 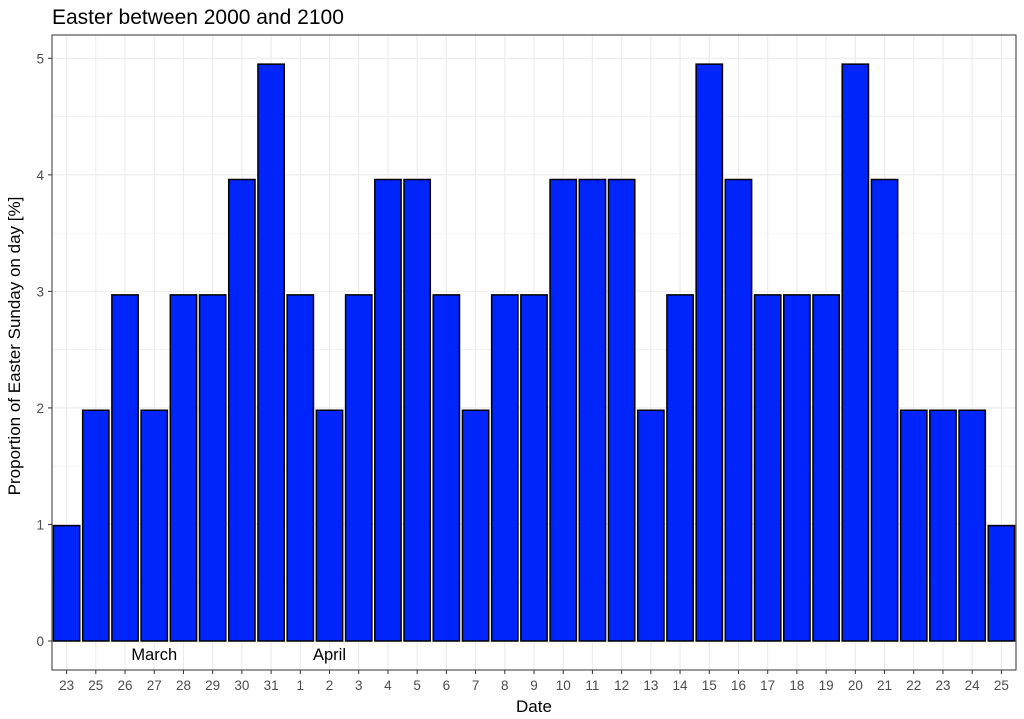 What do you see at coordinates (650, 685) in the screenshot?
I see `x-tick-label: 13` at bounding box center [650, 685].